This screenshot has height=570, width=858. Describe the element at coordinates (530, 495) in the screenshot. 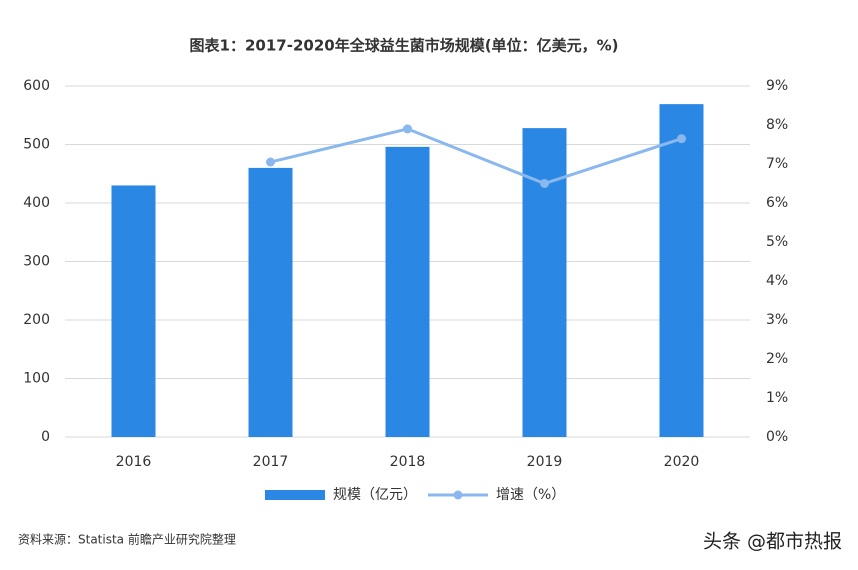

I see `legend-label: 增速（%）` at that location.